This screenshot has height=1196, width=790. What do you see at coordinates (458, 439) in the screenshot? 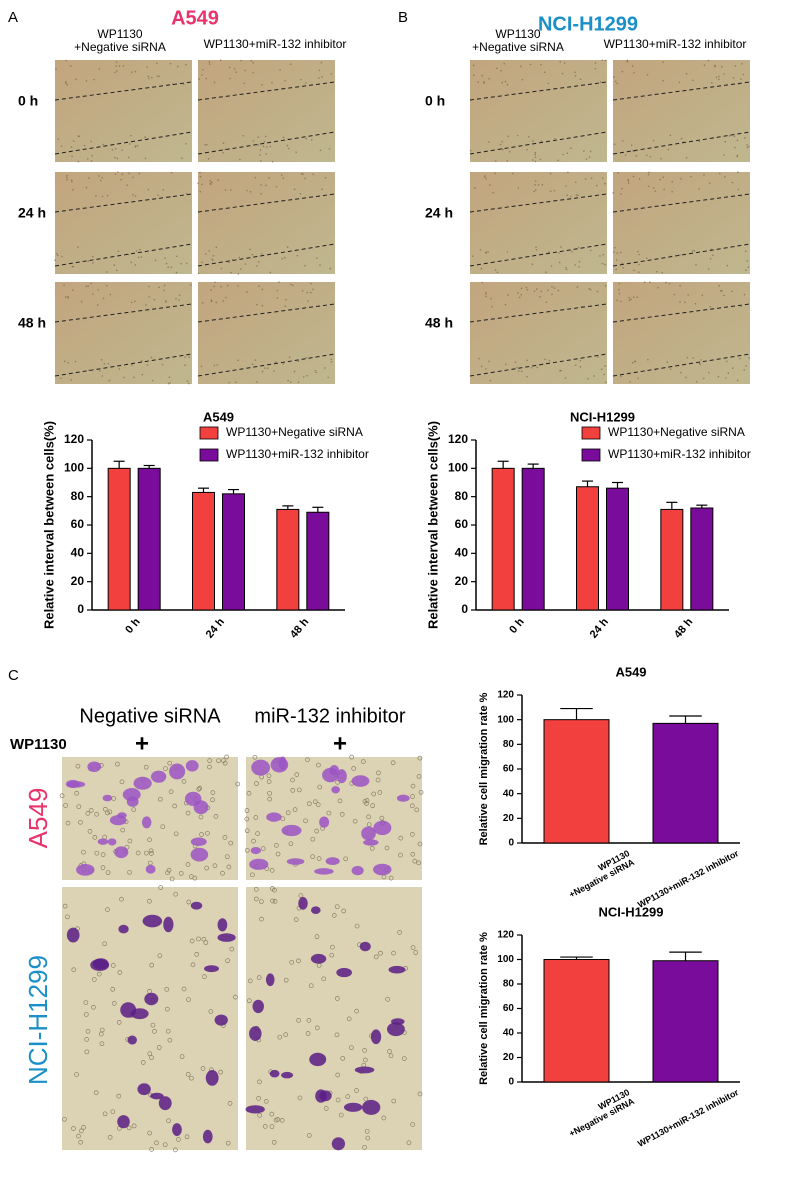
I see `y-tick-label: 120` at bounding box center [458, 439].